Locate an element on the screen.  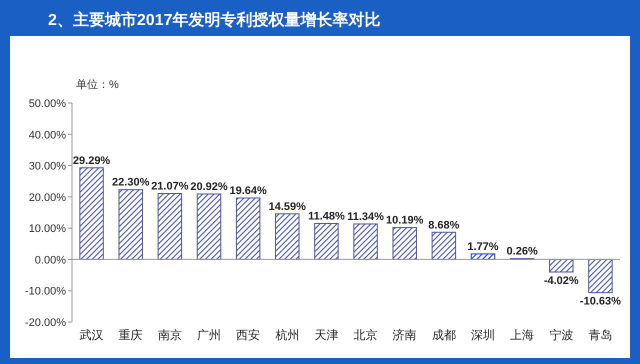
x-tick-label: 武汉 is located at coordinates (92, 335).